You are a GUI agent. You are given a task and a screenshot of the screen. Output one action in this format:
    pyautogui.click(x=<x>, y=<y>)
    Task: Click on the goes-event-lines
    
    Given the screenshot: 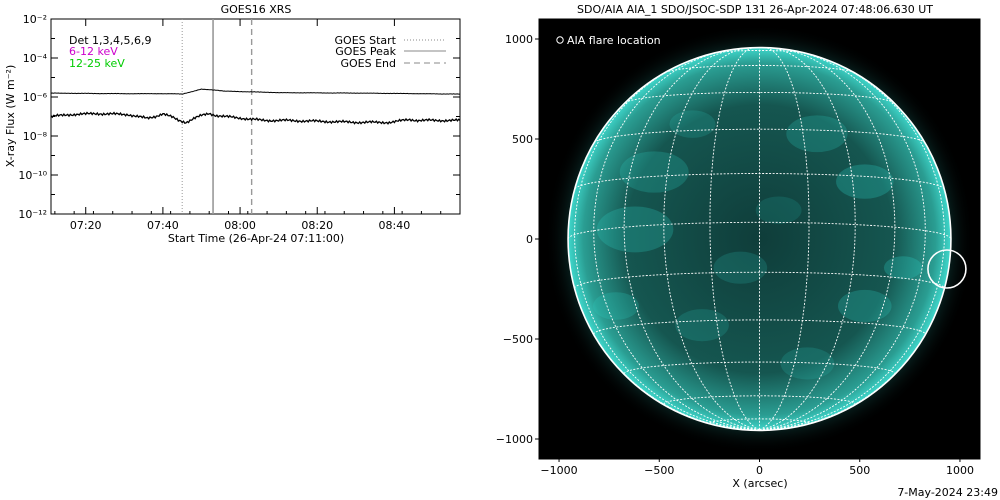 What is the action you would take?
    pyautogui.click(x=217, y=116)
    